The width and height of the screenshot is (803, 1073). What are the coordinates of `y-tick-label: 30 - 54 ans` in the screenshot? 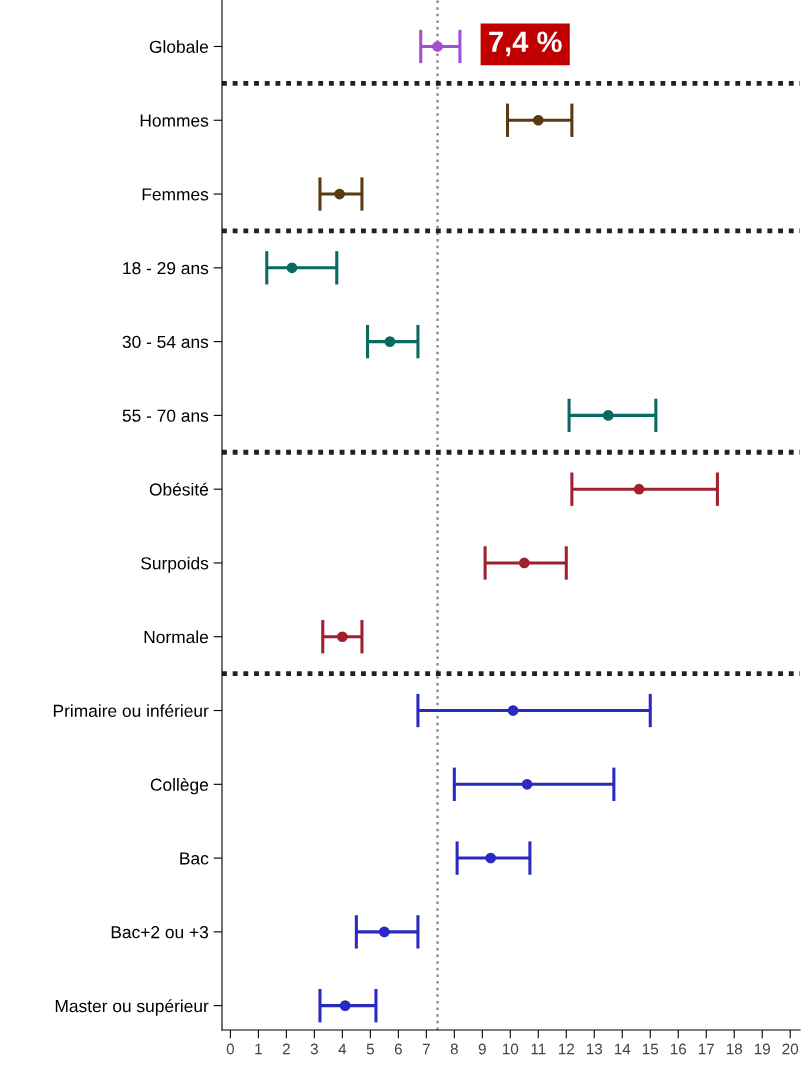 It's located at (165, 342).